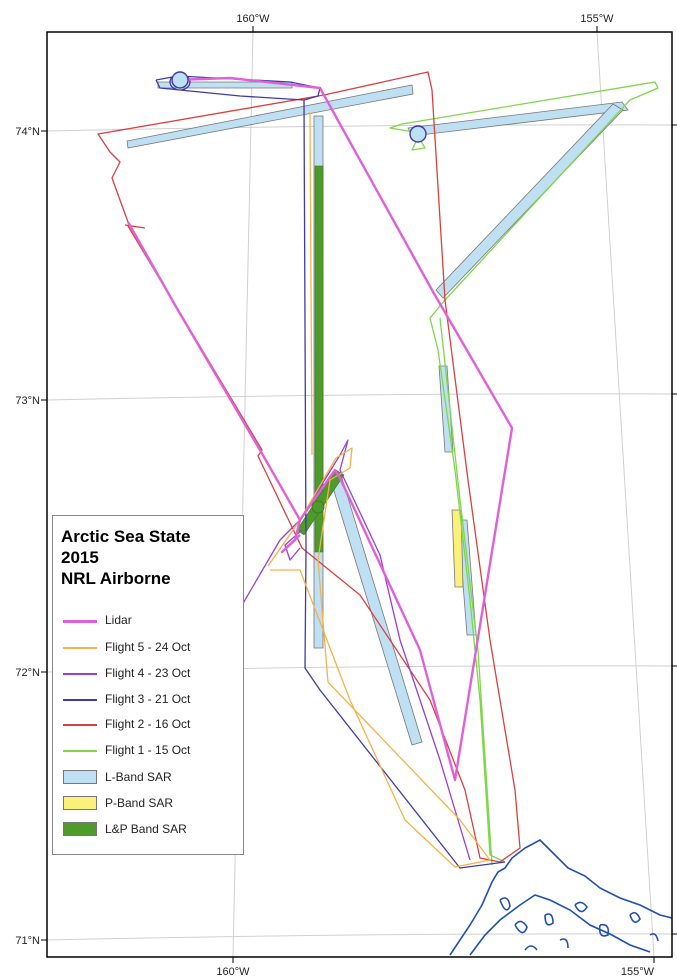 Image resolution: width=677 pixels, height=979 pixels. What do you see at coordinates (27, 673) in the screenshot?
I see `lat-label-72n: 72°N` at bounding box center [27, 673].